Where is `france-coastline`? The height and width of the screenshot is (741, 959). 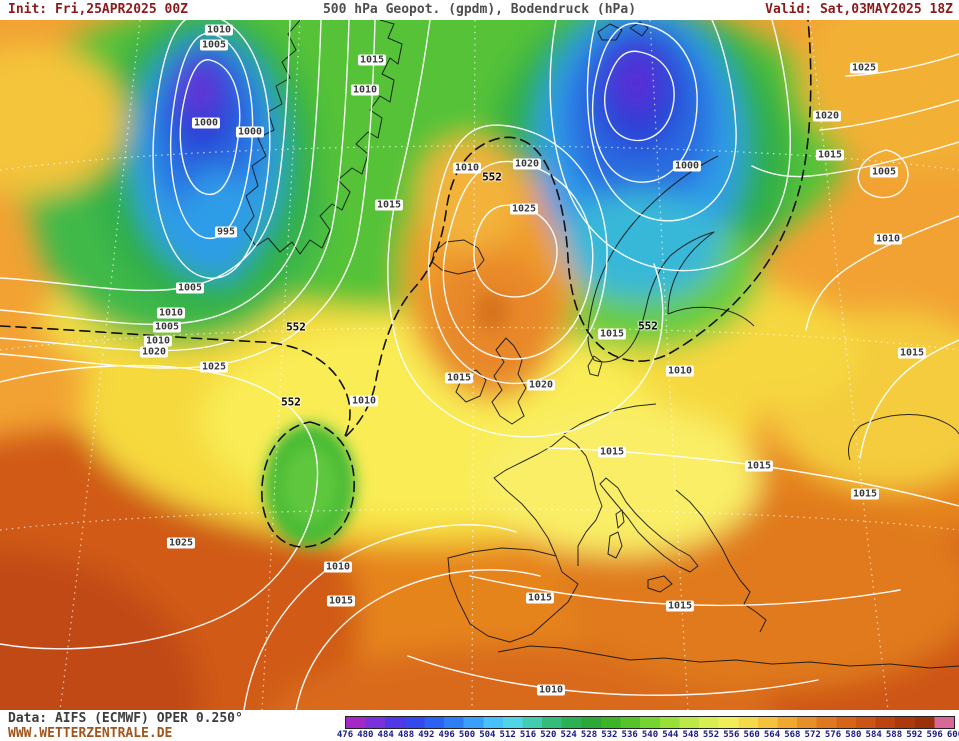
france-coastline is located at coordinates (548, 500).